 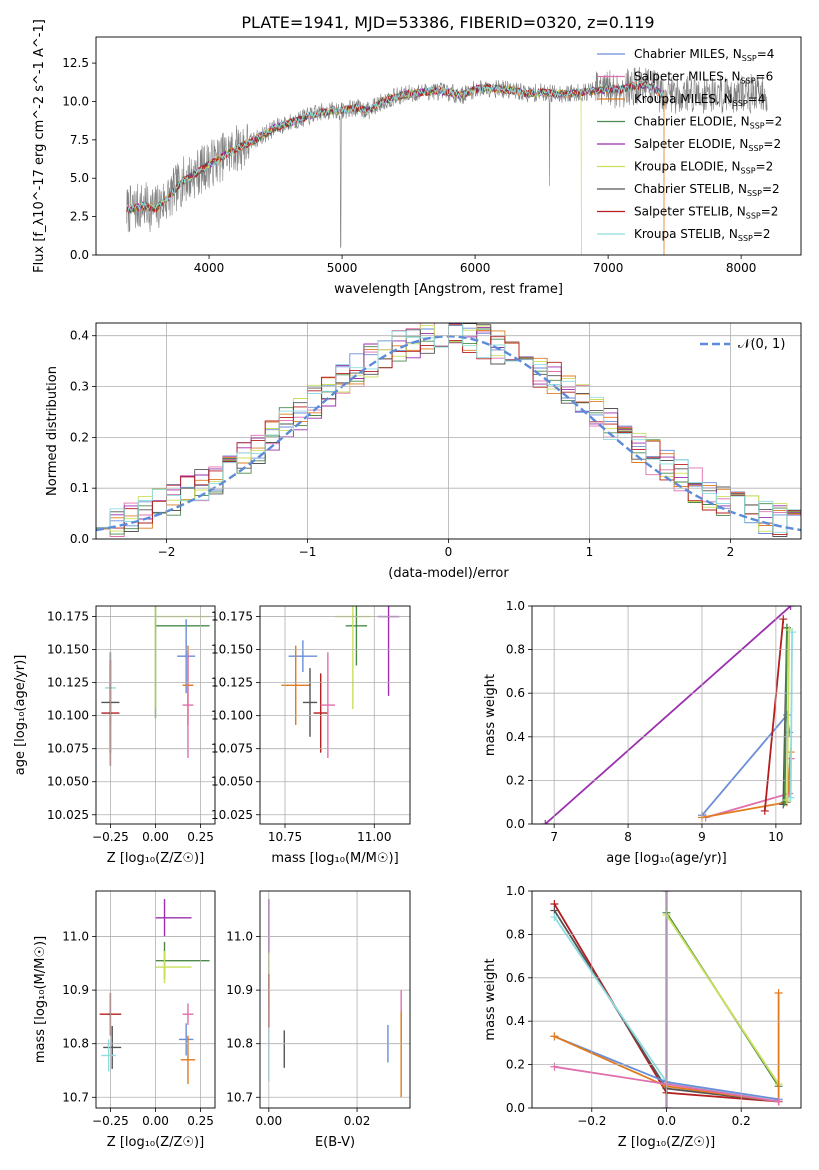 What do you see at coordinates (335, 1142) in the screenshot?
I see `x-axis-label: E(B-V)` at bounding box center [335, 1142].